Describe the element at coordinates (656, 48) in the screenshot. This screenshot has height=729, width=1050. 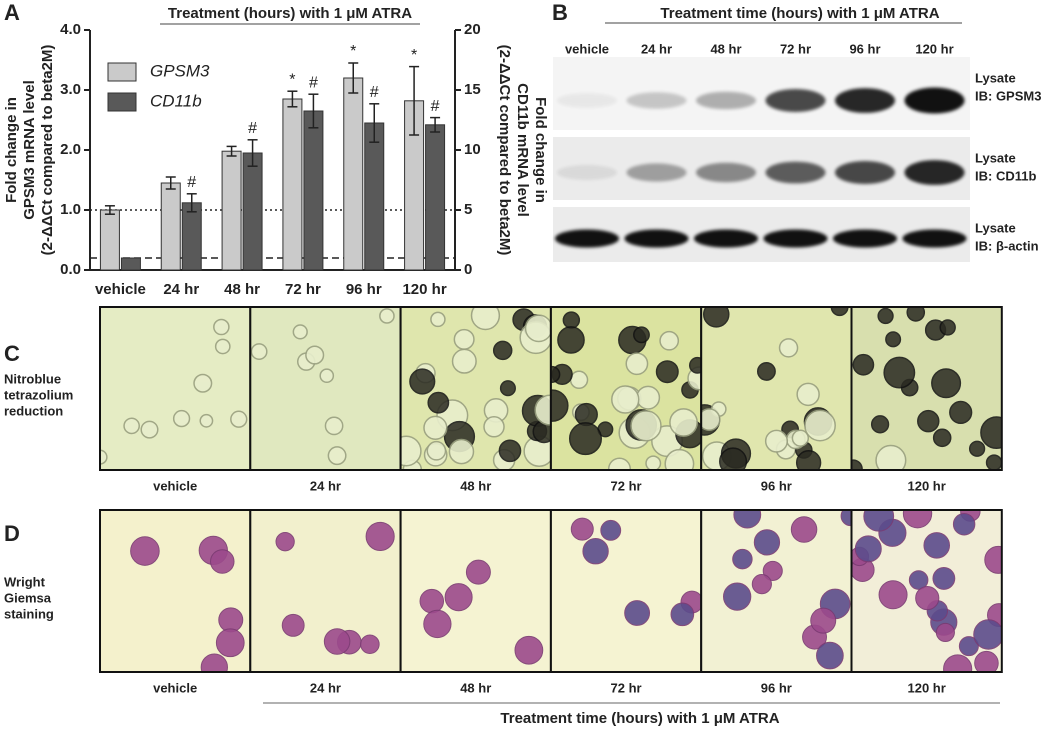
I see `lane-label: 24 hr` at that location.